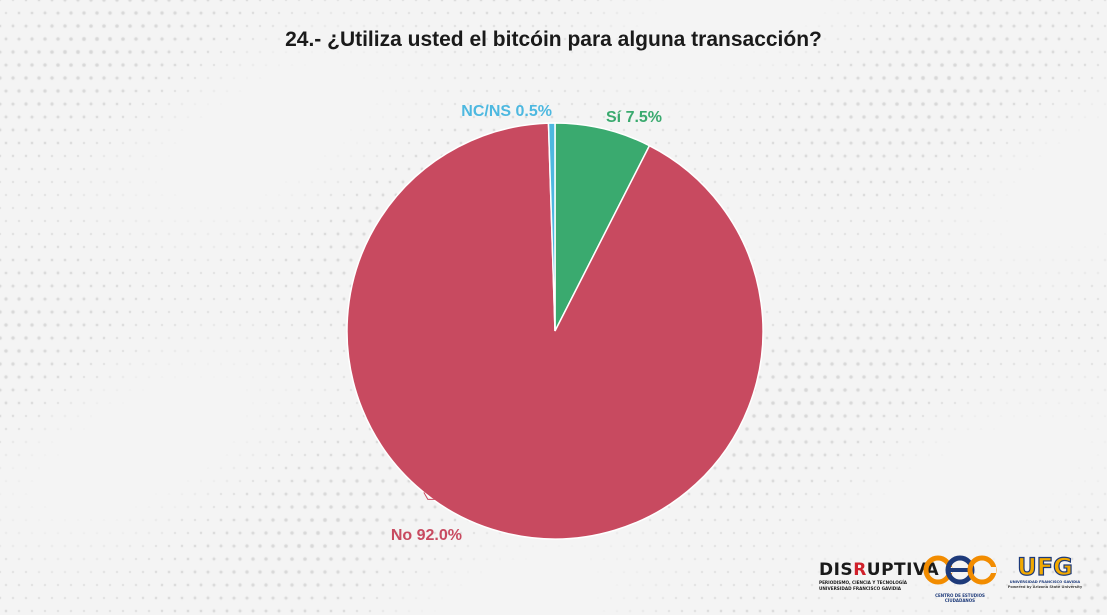  Describe the element at coordinates (879, 570) in the screenshot. I see `disruptiva-wordmark: DISRUPTIVA` at that location.